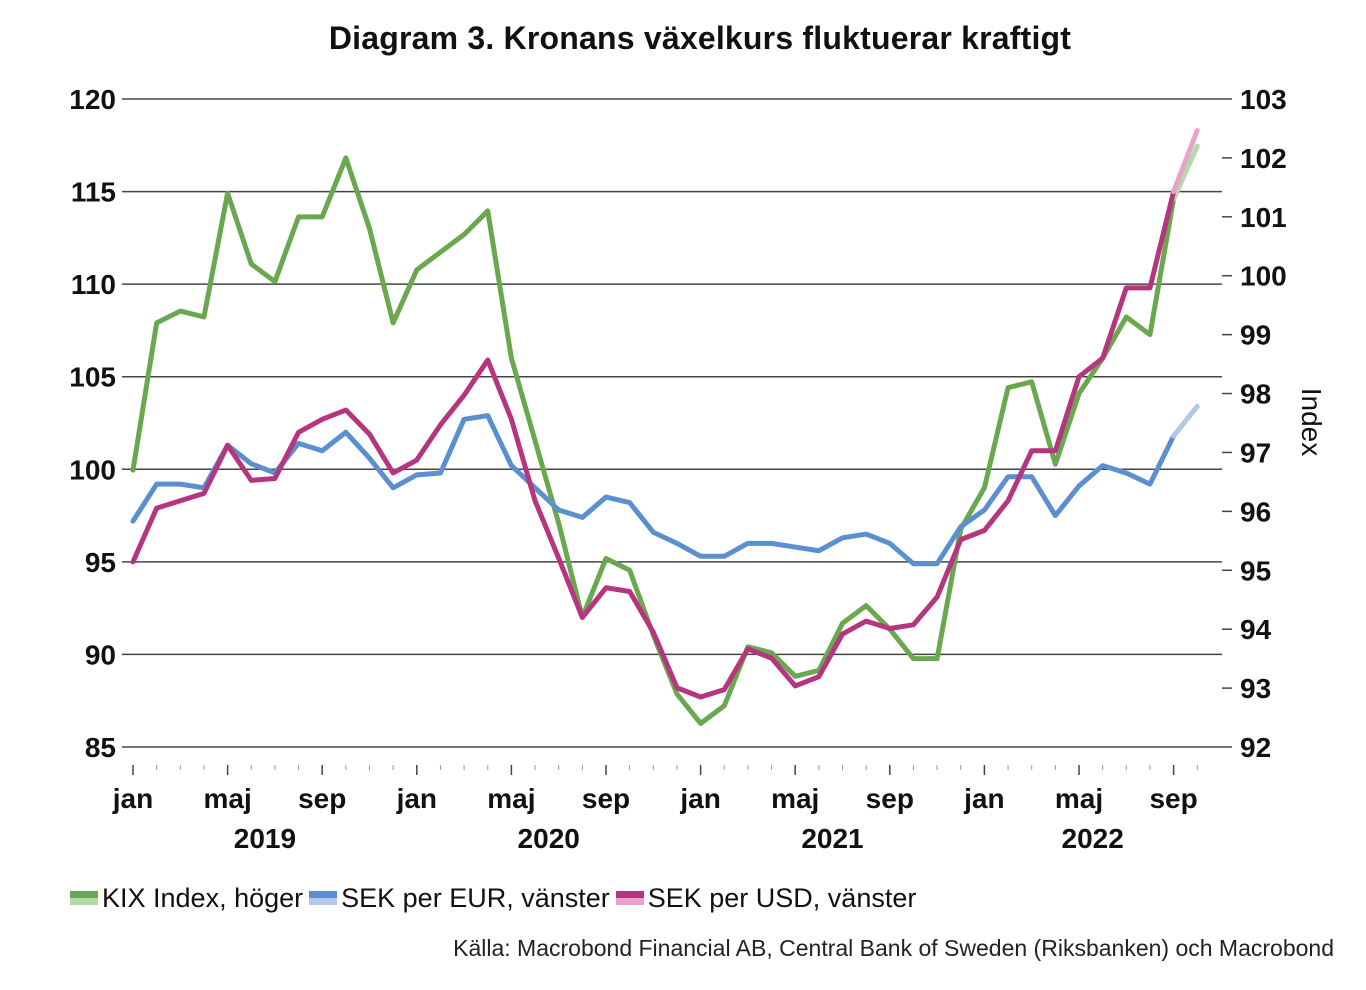 Image resolution: width=1366 pixels, height=990 pixels. I want to click on left-tick-label: 95, so click(100, 562).